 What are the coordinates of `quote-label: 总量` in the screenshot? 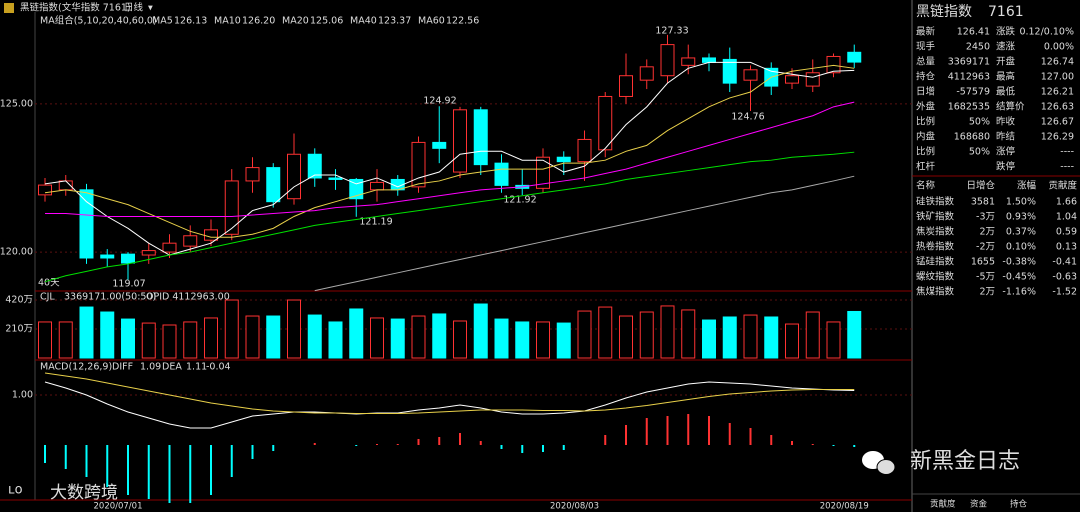 It's located at (926, 62).